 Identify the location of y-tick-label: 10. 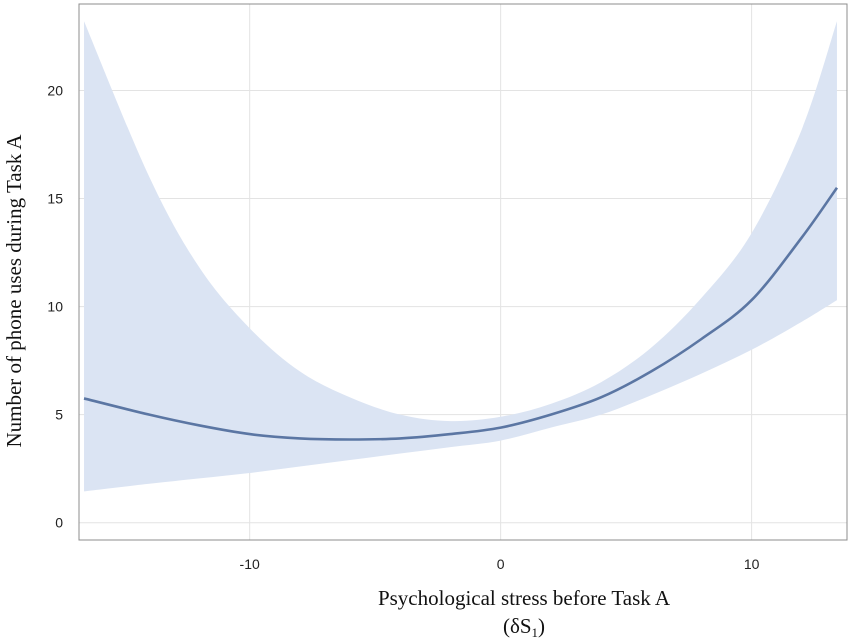
(55, 307).